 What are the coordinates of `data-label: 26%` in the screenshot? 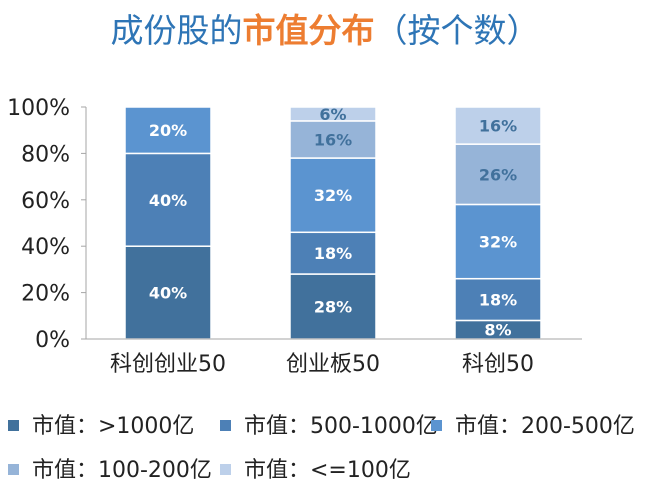 It's located at (498, 174).